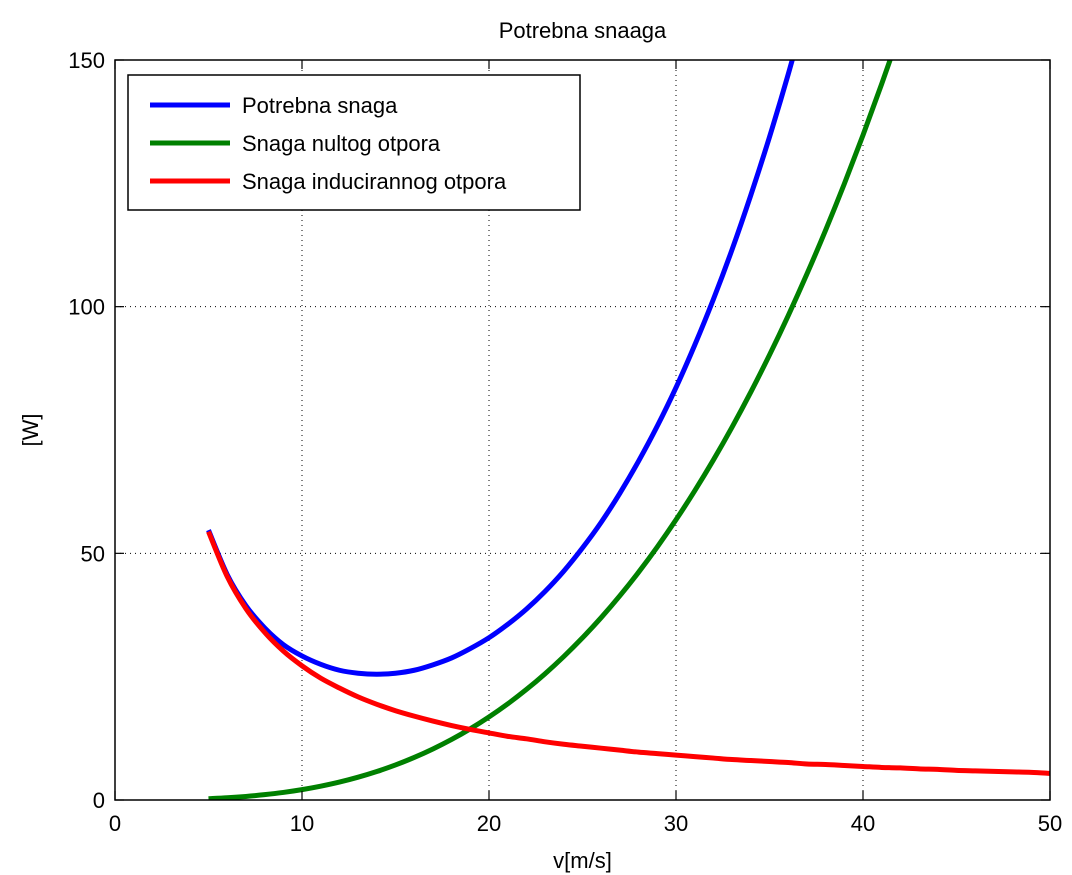 This screenshot has width=1072, height=875. Describe the element at coordinates (302, 823) in the screenshot. I see `x-tick-label-1: 10` at that location.